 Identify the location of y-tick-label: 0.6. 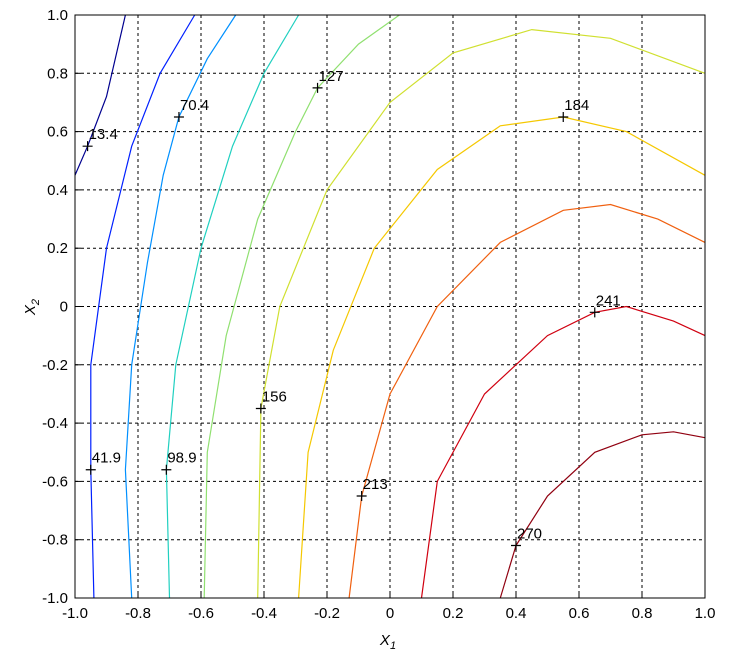
(57, 132).